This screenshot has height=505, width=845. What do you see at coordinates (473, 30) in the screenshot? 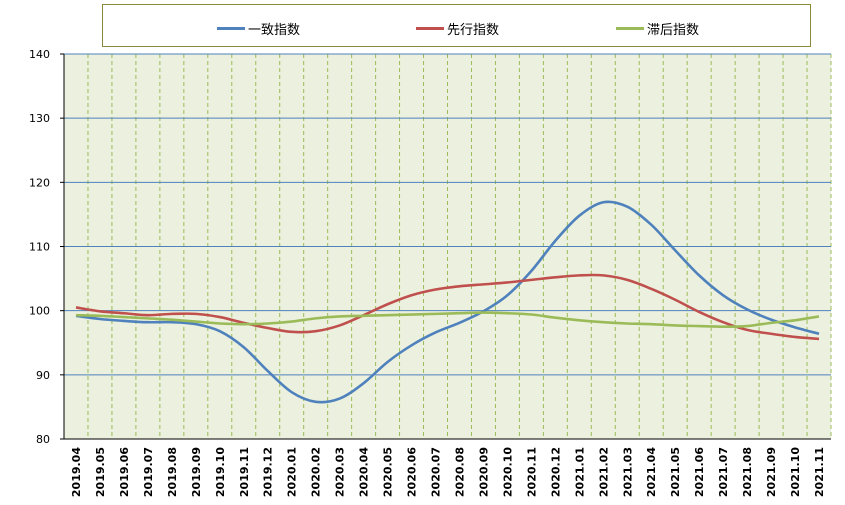
I see `legend-label-leading: 先行指数` at bounding box center [473, 30].